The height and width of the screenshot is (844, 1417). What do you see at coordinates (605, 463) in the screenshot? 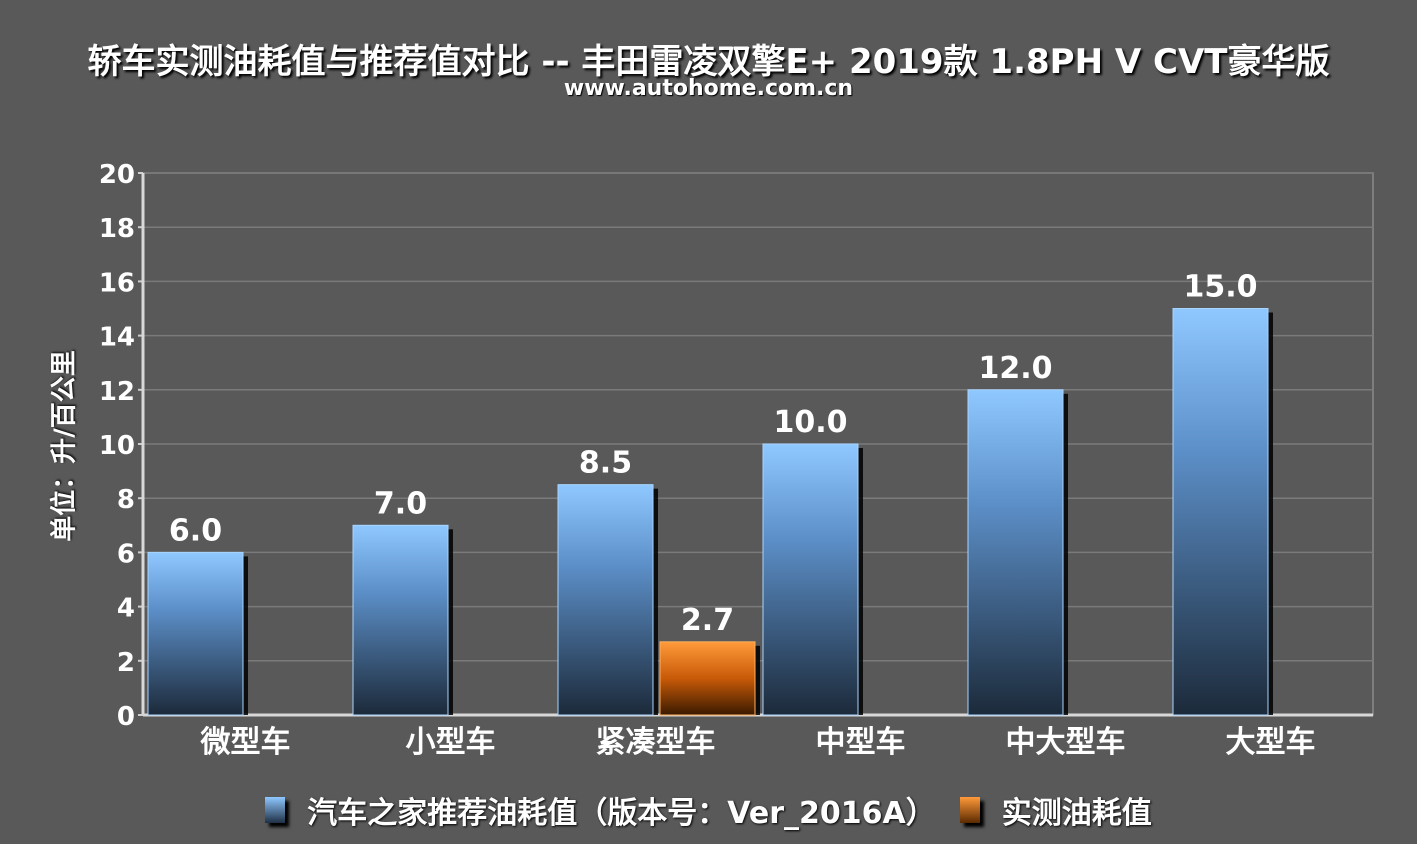
I see `data-label: 8.5` at bounding box center [605, 463].